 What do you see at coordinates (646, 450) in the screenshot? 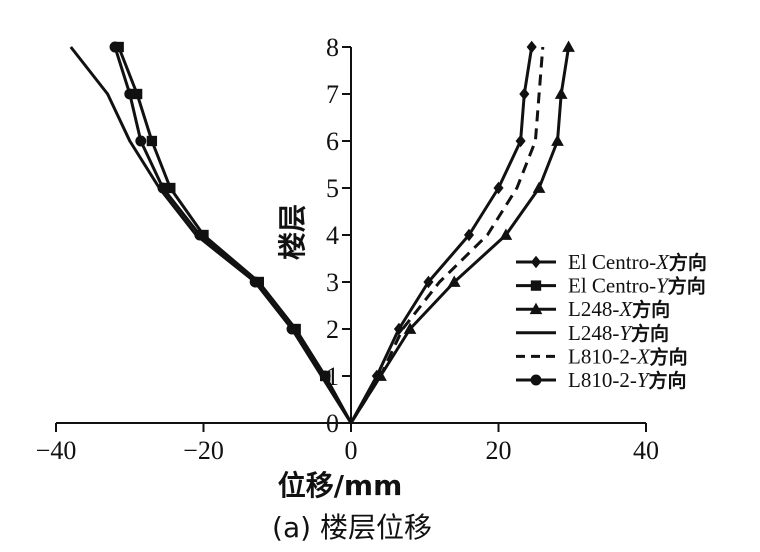
I see `x-tick-label: 40` at bounding box center [646, 450].